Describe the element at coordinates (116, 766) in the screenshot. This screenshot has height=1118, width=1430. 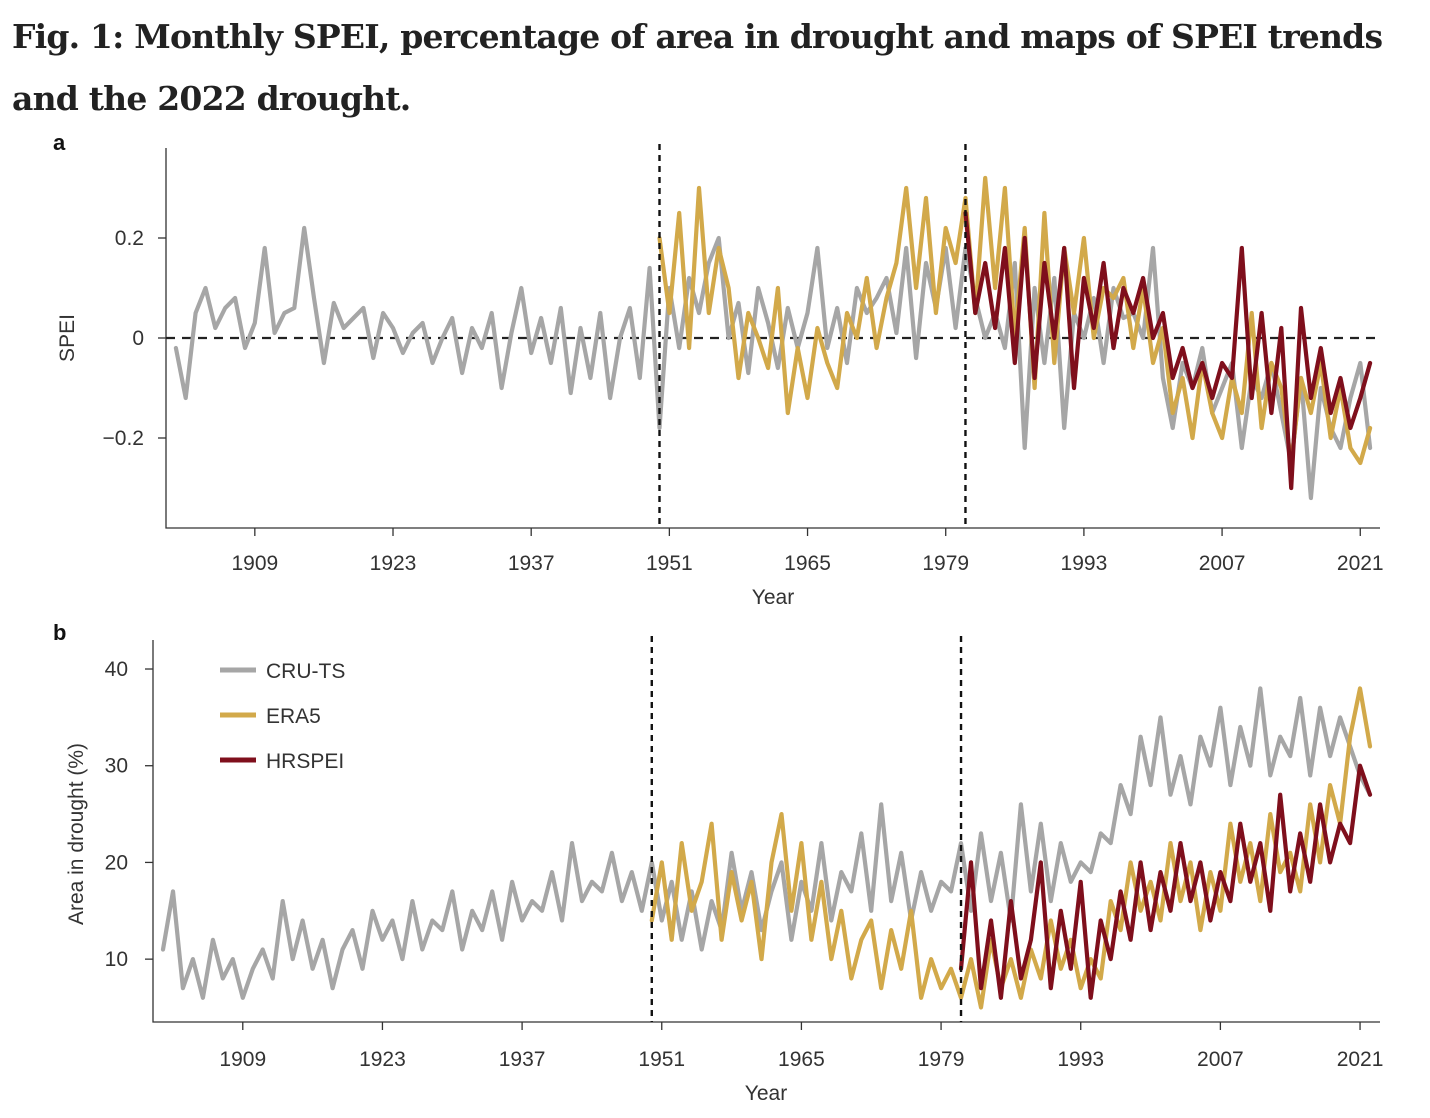
I see `y-tick-label: 30` at that location.